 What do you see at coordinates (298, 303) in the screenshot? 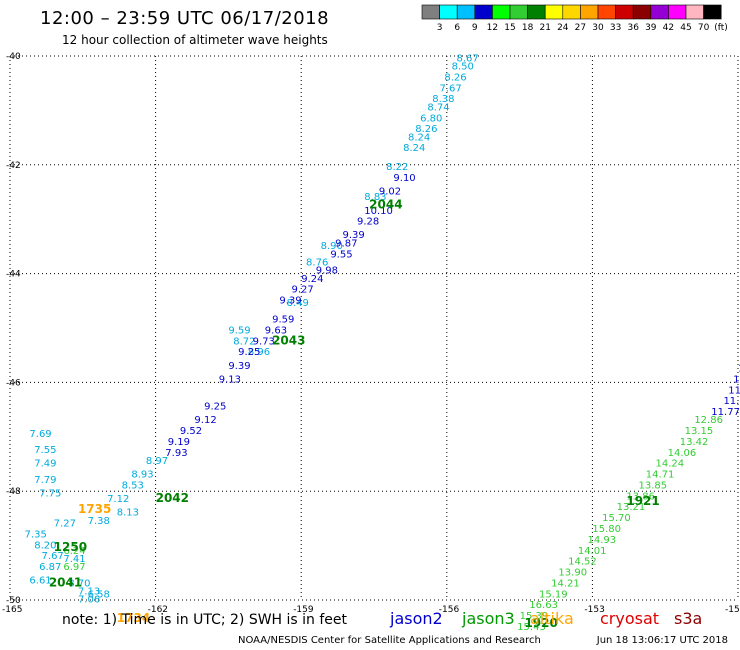
I see `wave-height-value: 8.49` at bounding box center [298, 303].